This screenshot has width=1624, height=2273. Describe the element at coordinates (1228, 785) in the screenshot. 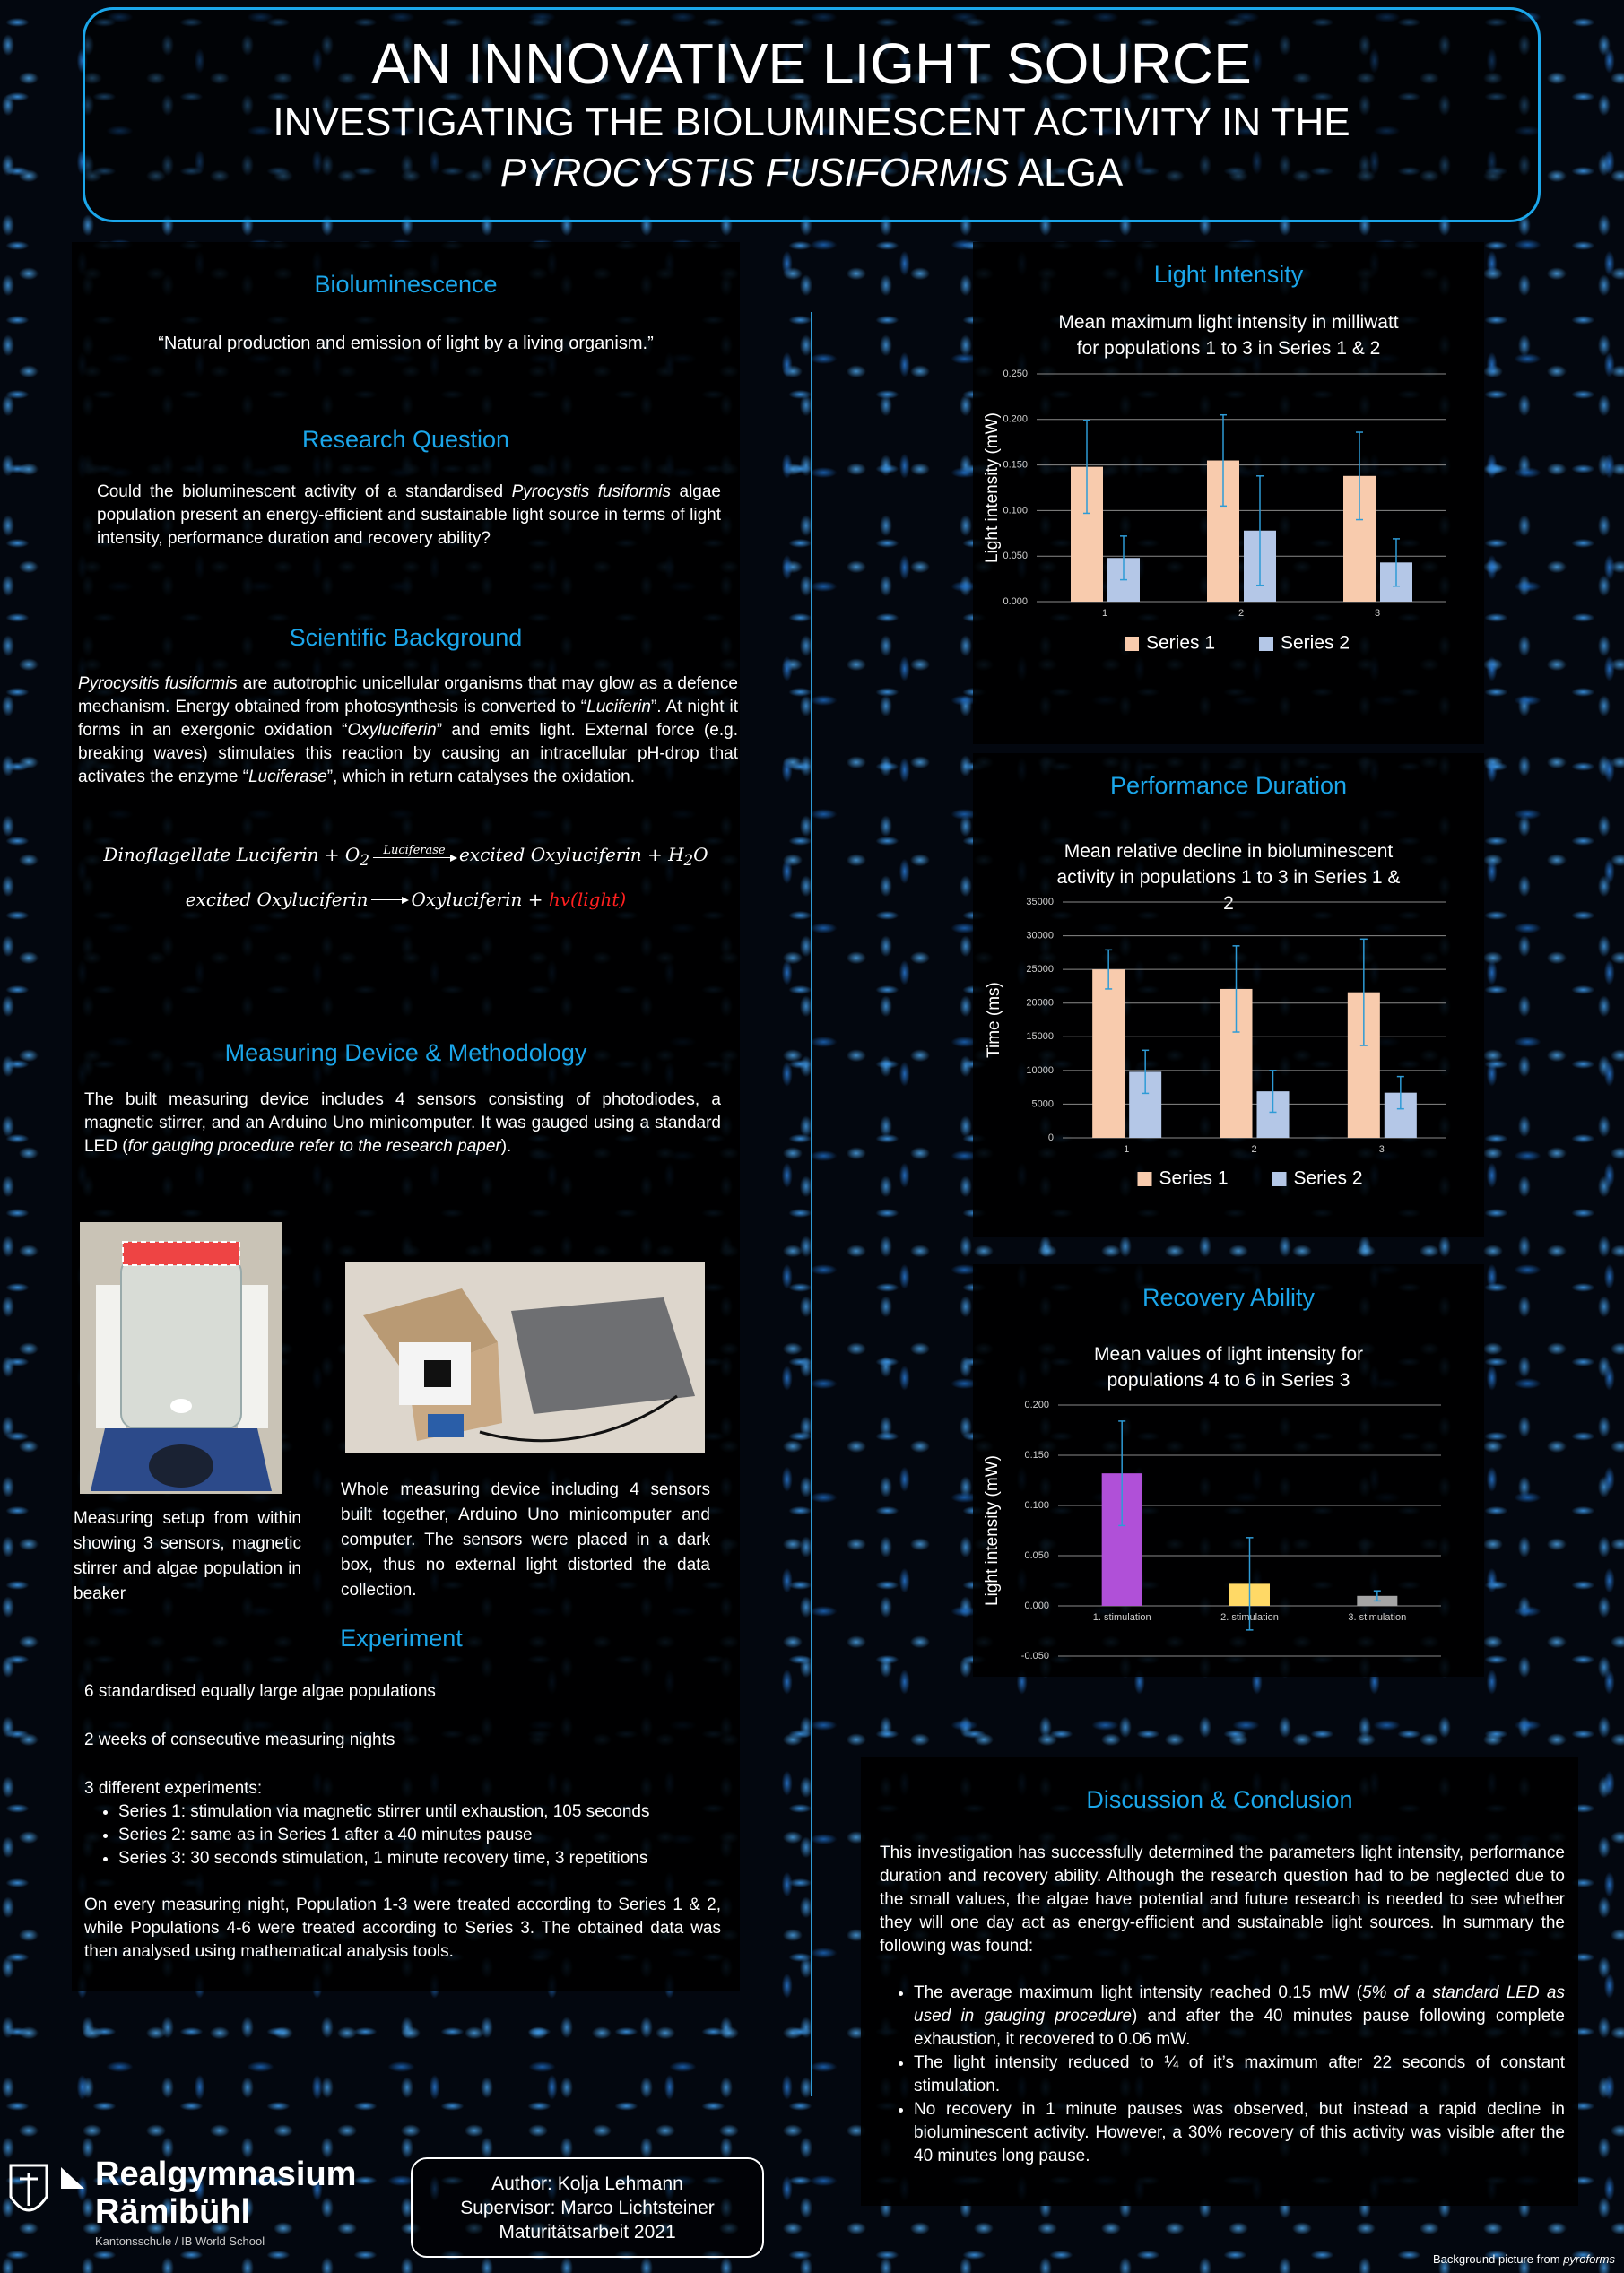

I see `section-heading: Performance Duration` at that location.